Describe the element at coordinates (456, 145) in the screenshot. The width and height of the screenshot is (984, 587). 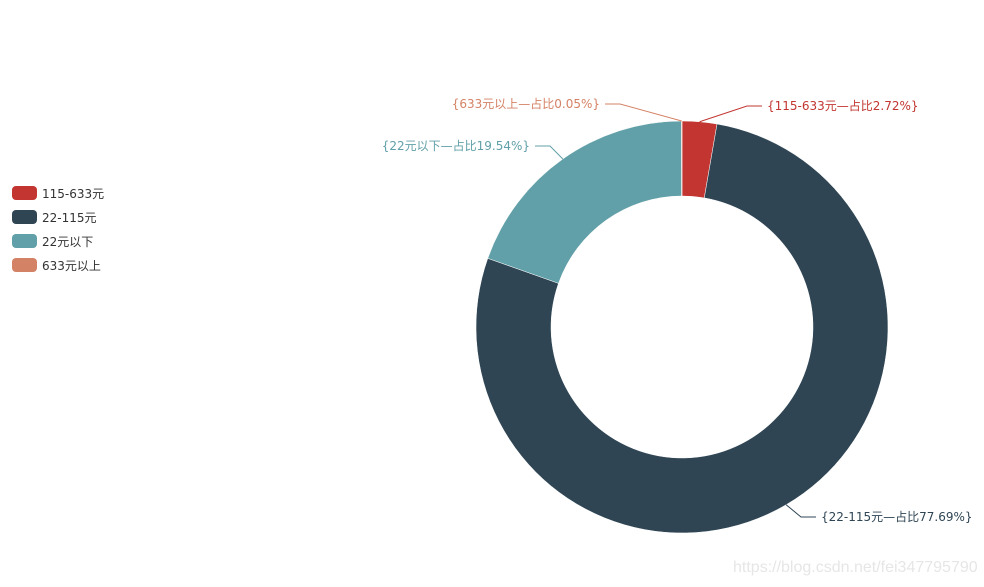
I see `slice-label: {22元以下—占比19.54%}` at that location.